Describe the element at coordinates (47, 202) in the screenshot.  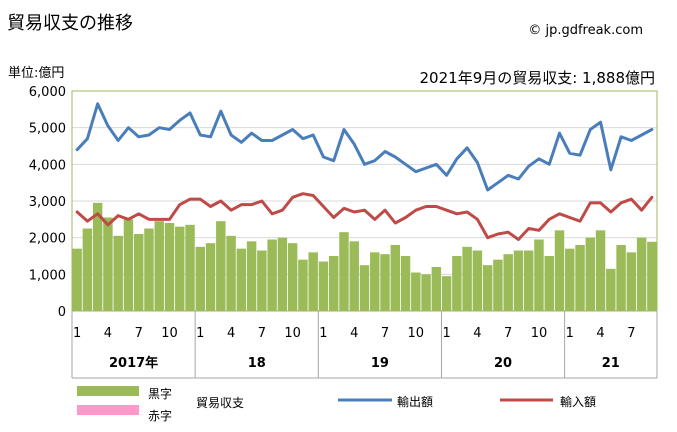
I see `y-tick-label: 3,000` at that location.